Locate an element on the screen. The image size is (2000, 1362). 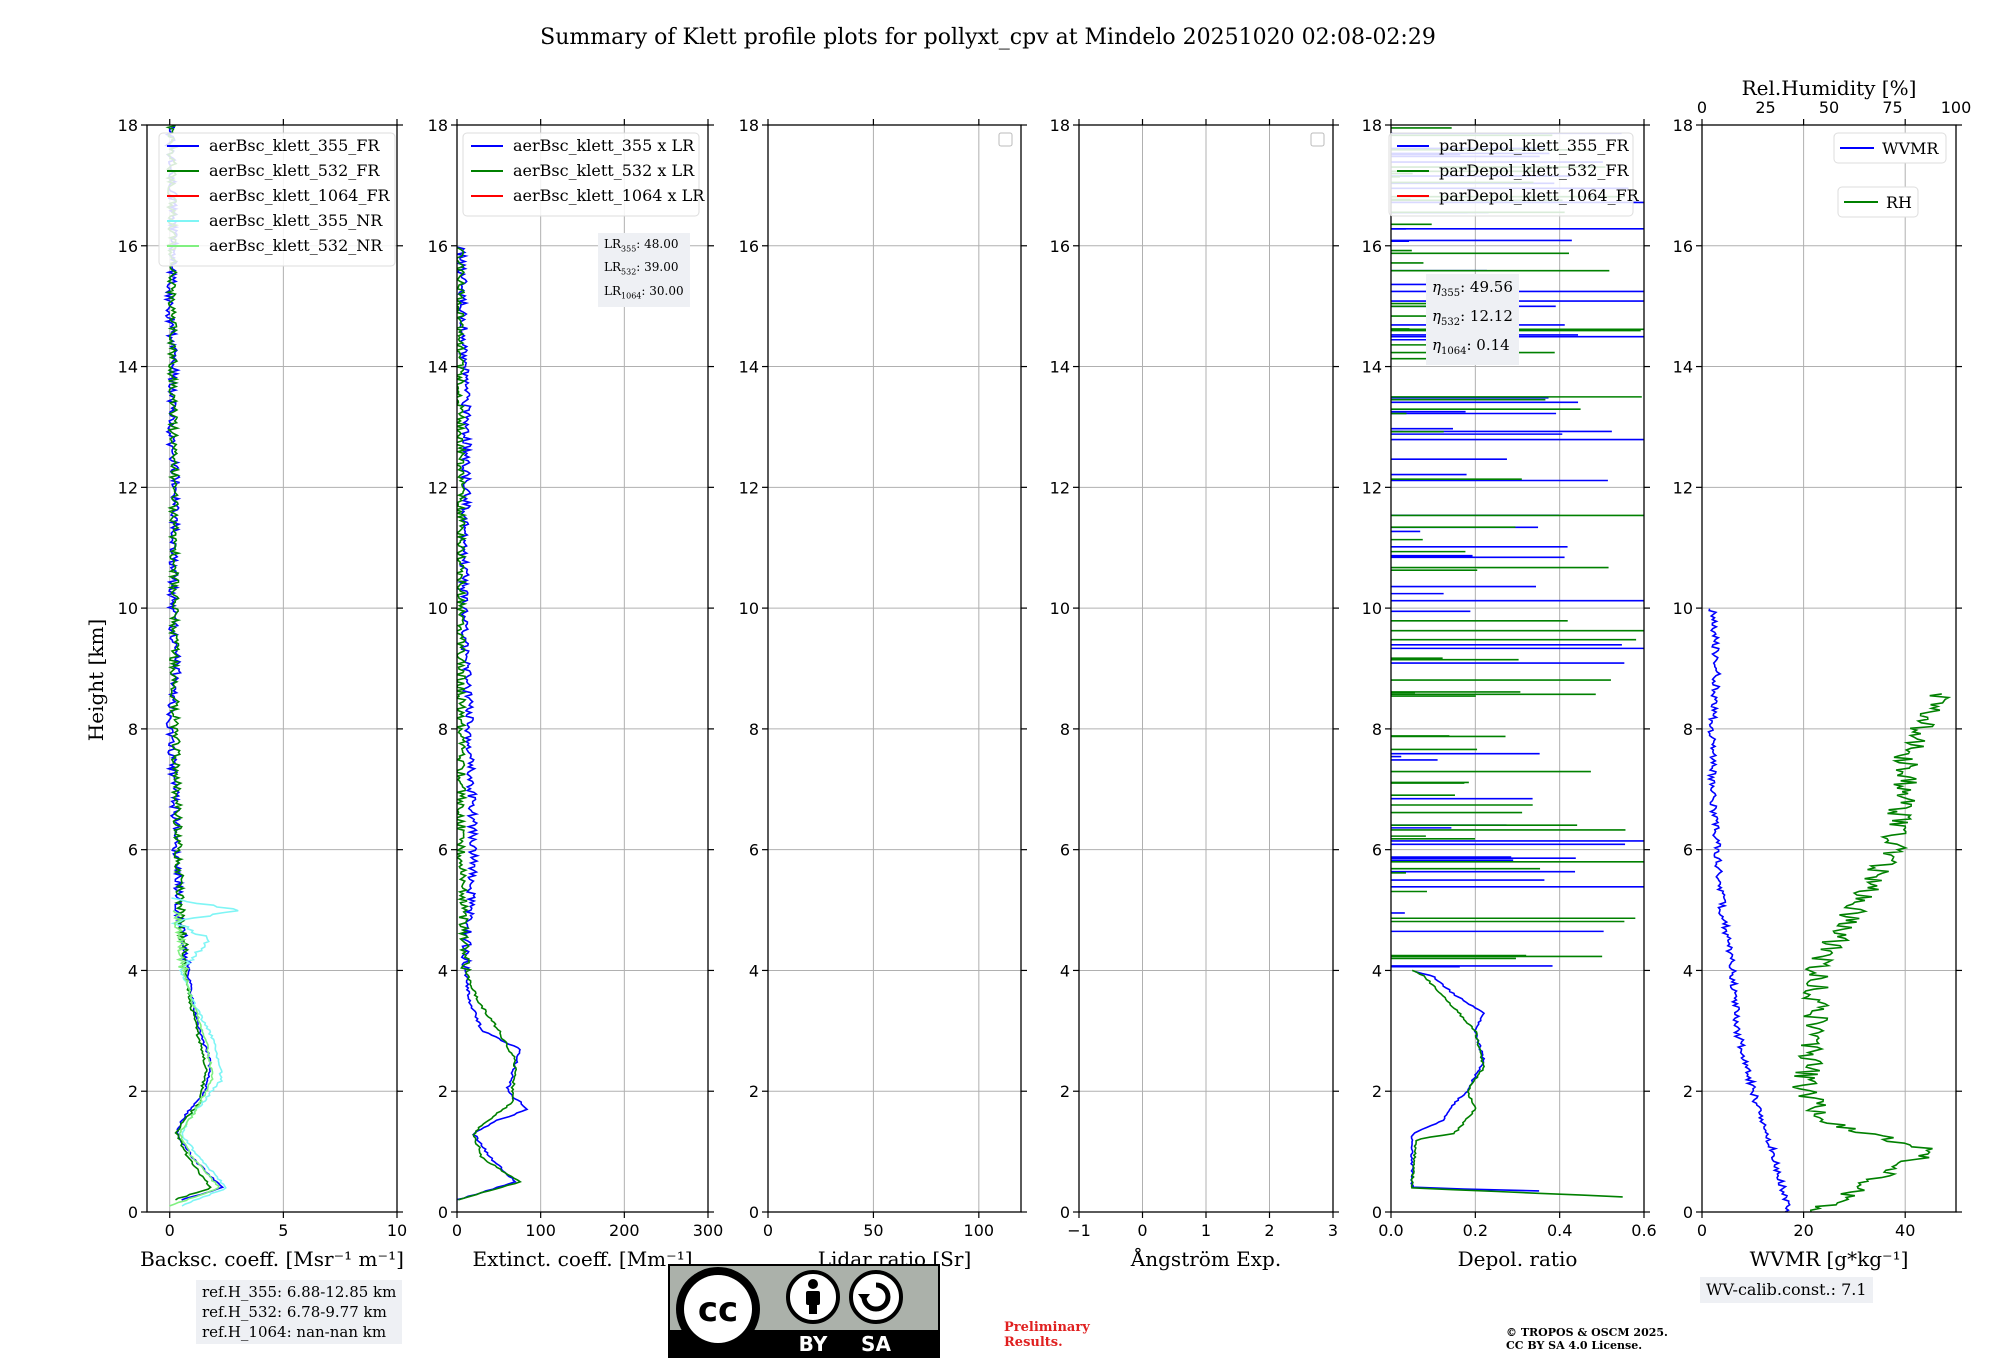
x-tick-label: 200 is located at coordinates (624, 1230).